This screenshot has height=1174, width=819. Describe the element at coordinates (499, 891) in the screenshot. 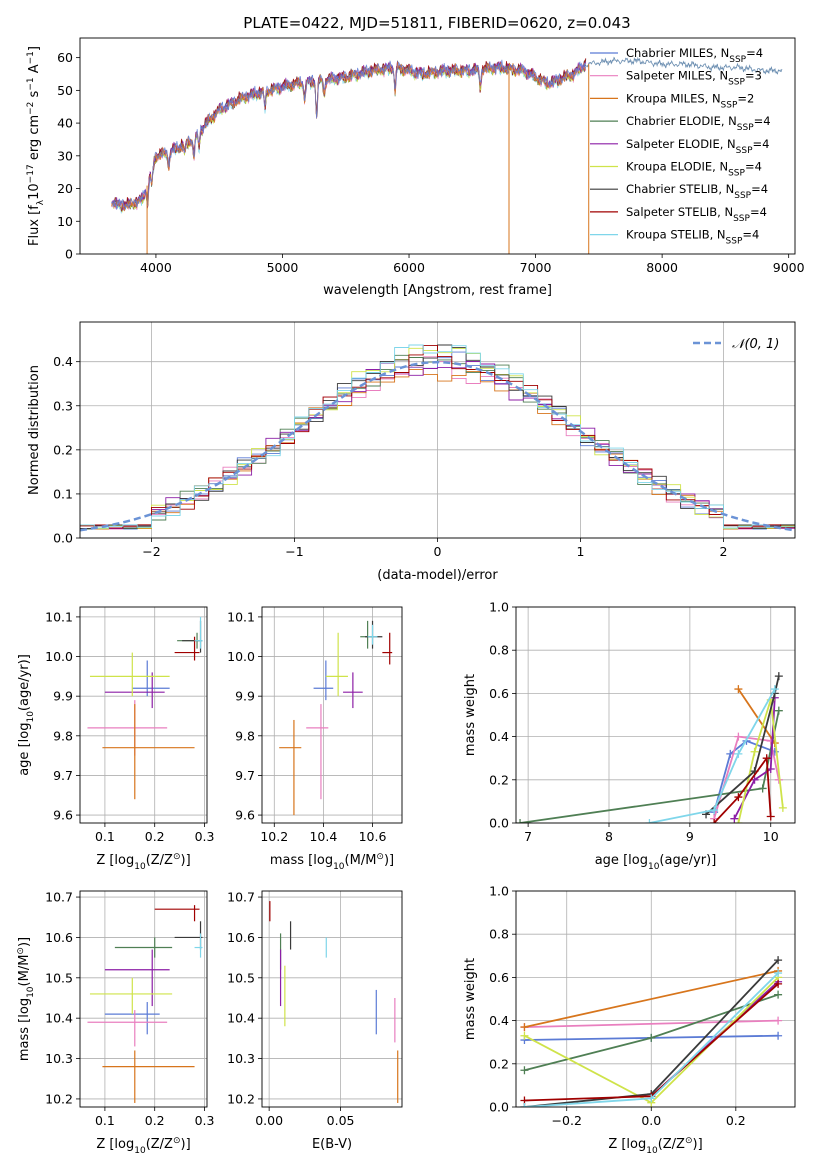

I see `y-tick-label: 1.0` at that location.